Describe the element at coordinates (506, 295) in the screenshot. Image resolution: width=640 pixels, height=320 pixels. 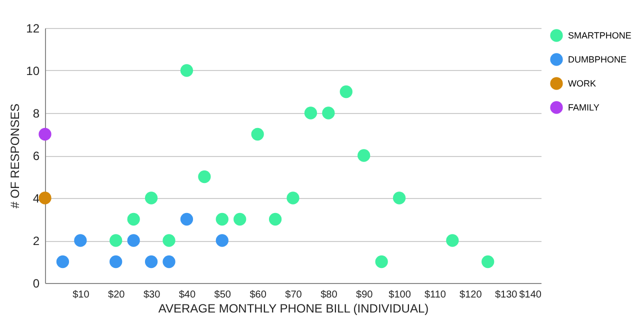
I see `x-tick-label: $130` at that location.